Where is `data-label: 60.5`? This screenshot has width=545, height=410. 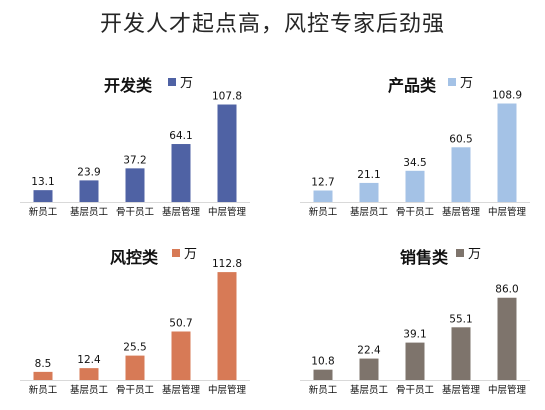
data-label: 60.5 is located at coordinates (460, 139).